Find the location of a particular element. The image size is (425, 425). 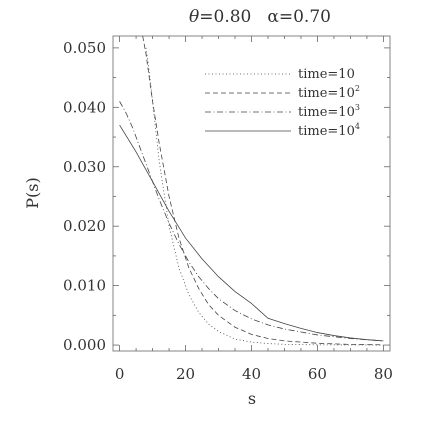

x-tick-label: 0 is located at coordinates (120, 374).